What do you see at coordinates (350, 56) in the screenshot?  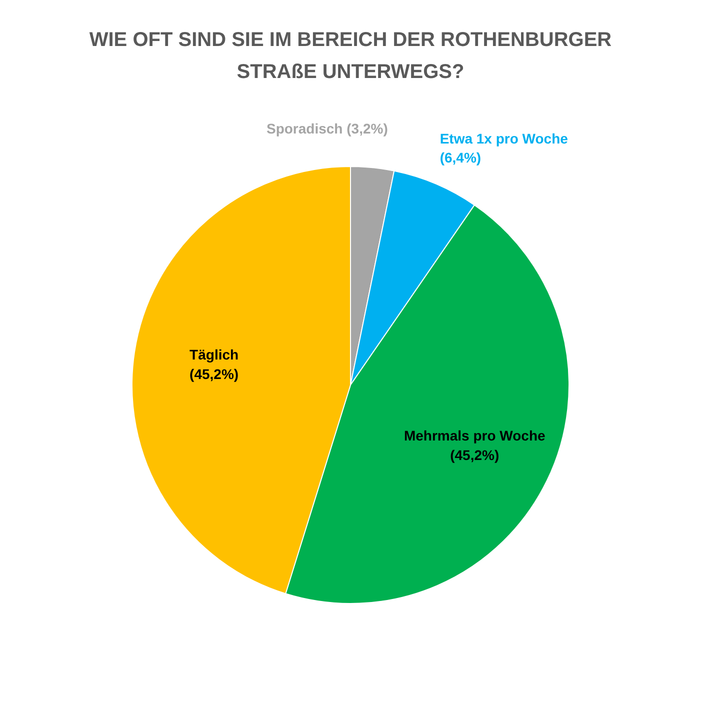 I see `chart-title: WIE OFT SIND SIE IM BEREICH DER ROTHENBURGER STRAßE UNTERWEGS?` at bounding box center [350, 56].